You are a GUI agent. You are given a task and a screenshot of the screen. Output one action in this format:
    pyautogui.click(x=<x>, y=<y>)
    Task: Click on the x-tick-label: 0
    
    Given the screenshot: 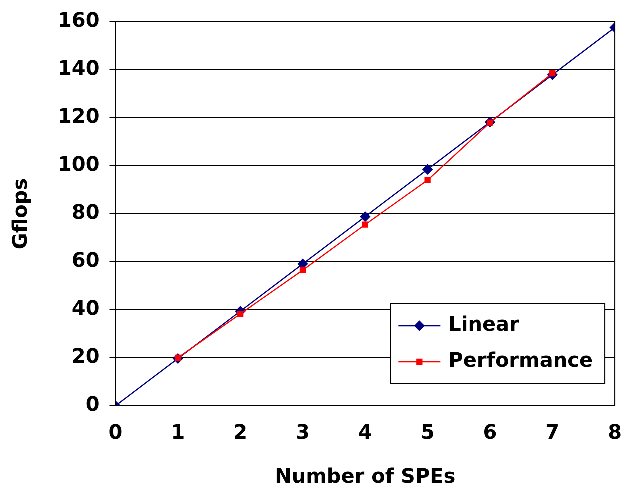 What is the action you would take?
    pyautogui.click(x=115, y=432)
    